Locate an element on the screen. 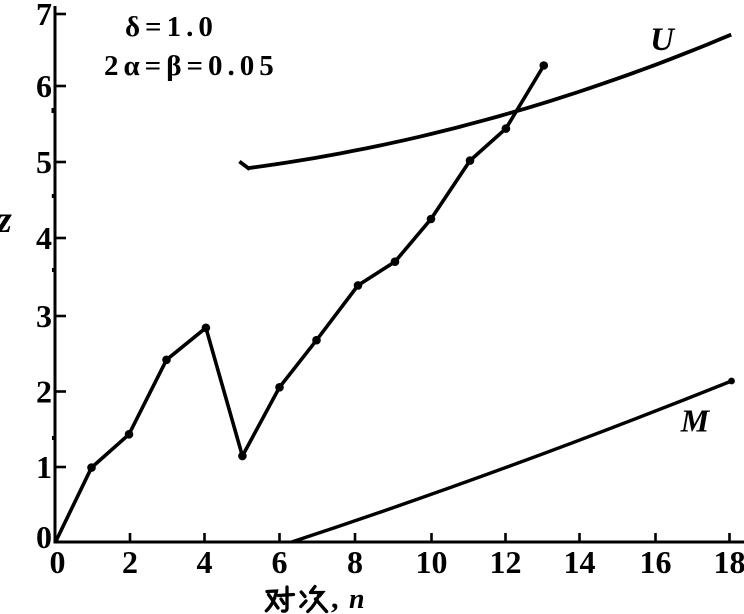 This screenshot has width=744, height=614. svg-text: 18 is located at coordinates (729, 562).